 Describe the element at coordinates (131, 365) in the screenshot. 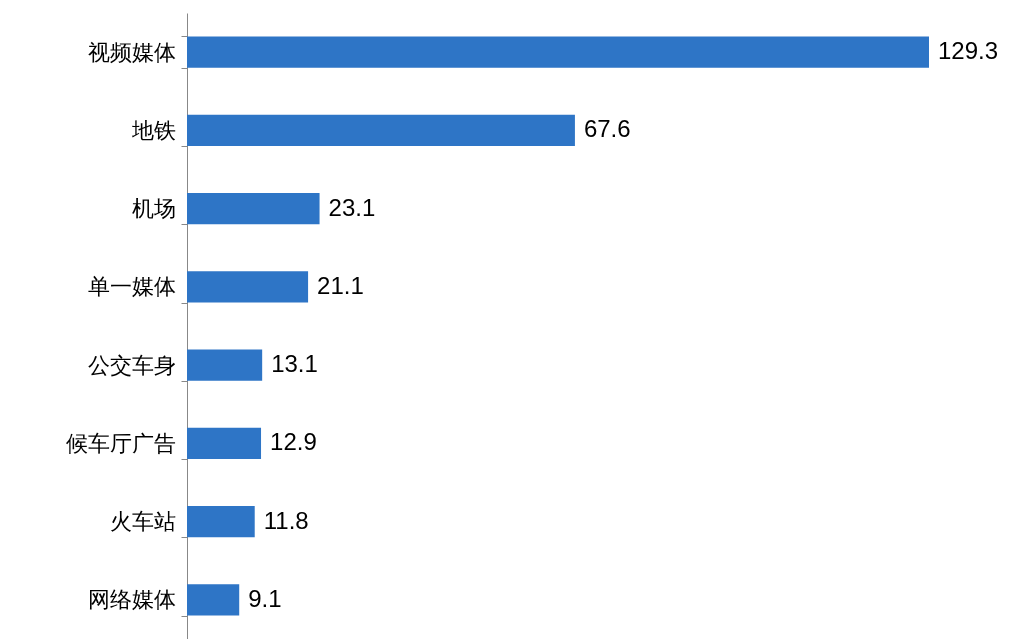

I see `y-tick-label: 公交车身` at that location.